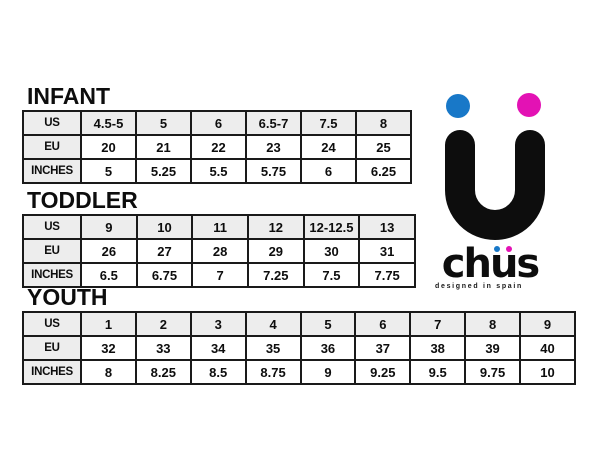  What do you see at coordinates (218, 324) in the screenshot?
I see `size-cell: 3` at bounding box center [218, 324].